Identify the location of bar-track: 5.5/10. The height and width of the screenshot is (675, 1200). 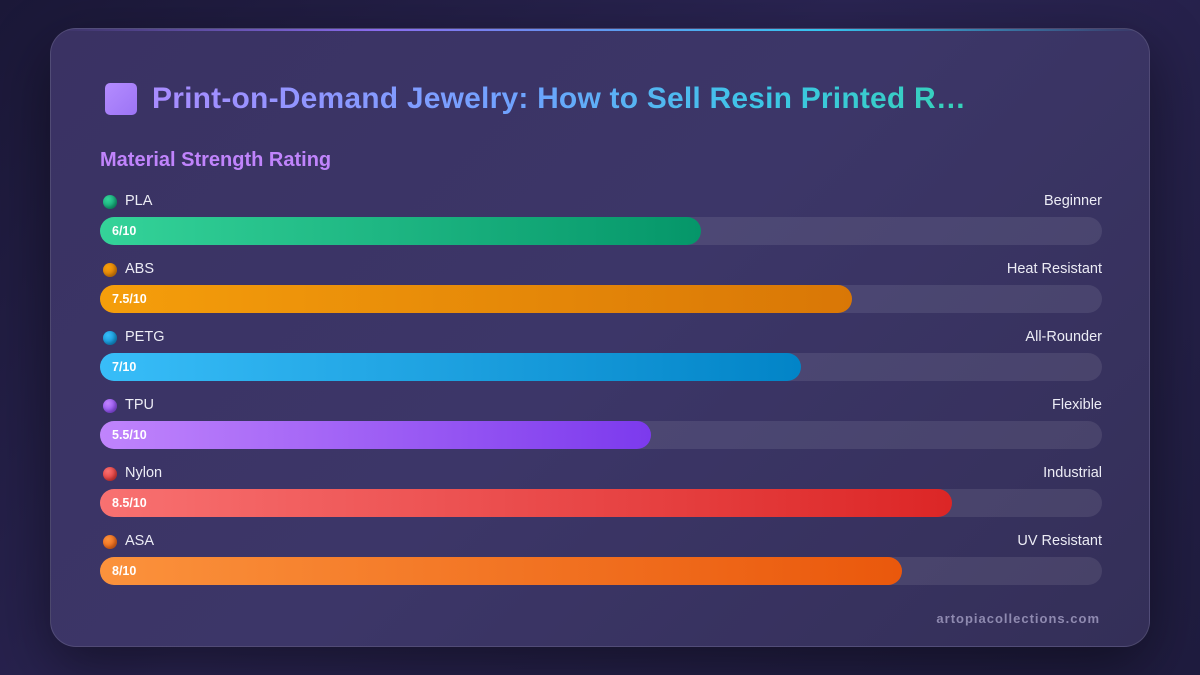
(601, 435).